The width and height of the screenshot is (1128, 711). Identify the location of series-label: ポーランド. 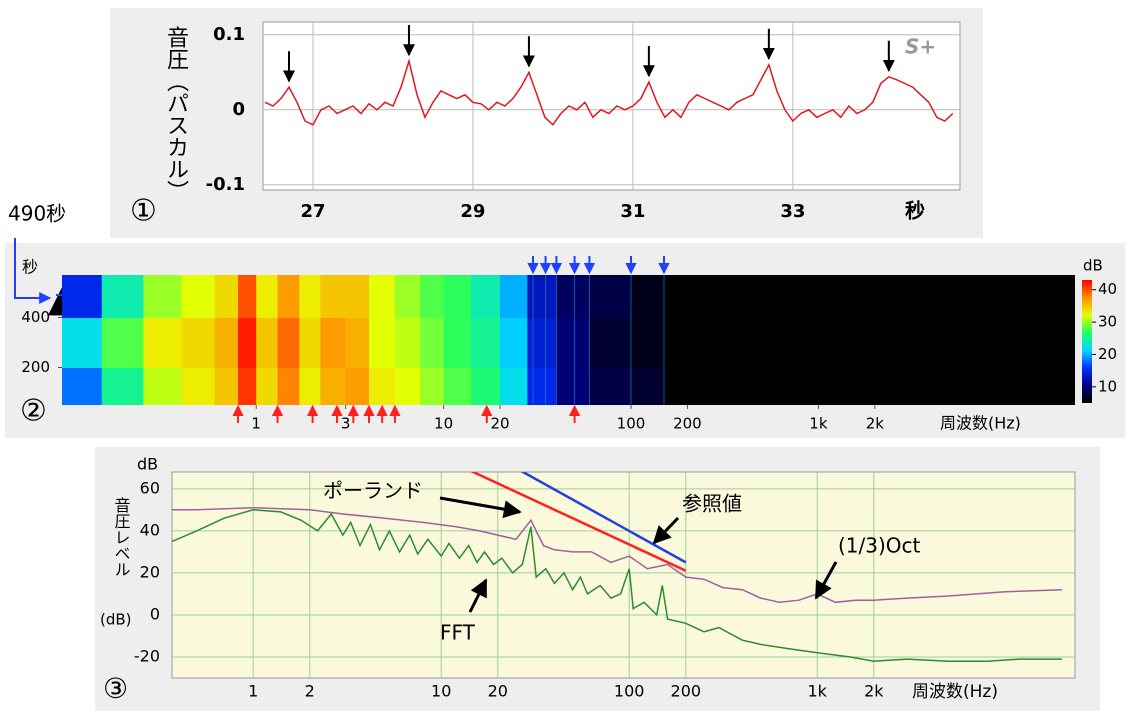
(373, 491).